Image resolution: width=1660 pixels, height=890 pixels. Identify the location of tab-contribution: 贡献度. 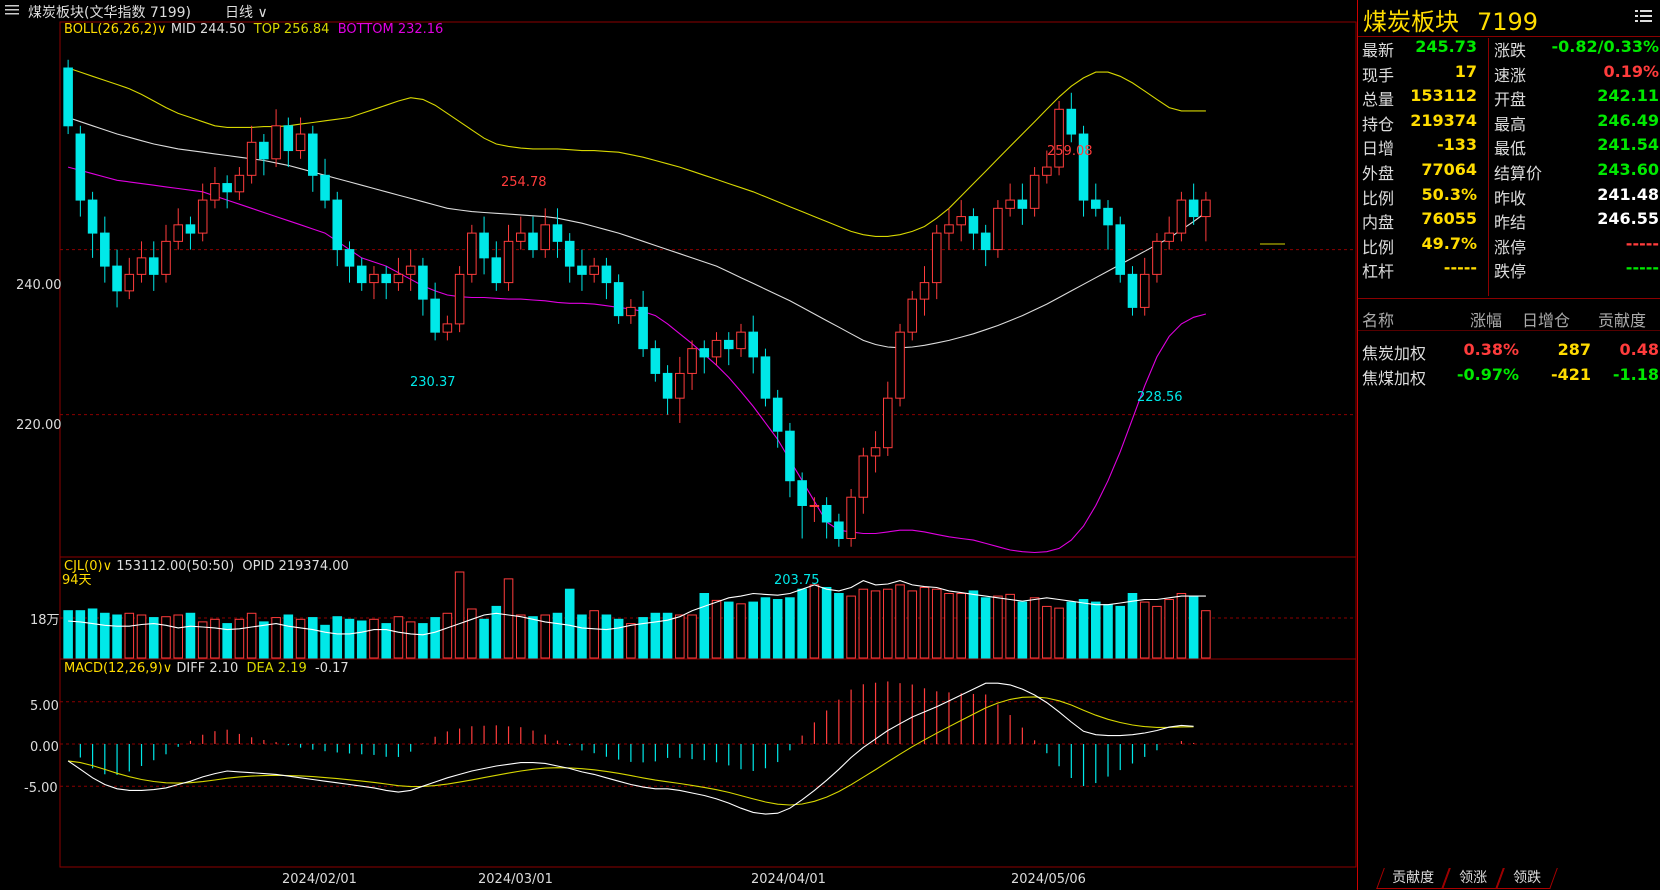
(1413, 878).